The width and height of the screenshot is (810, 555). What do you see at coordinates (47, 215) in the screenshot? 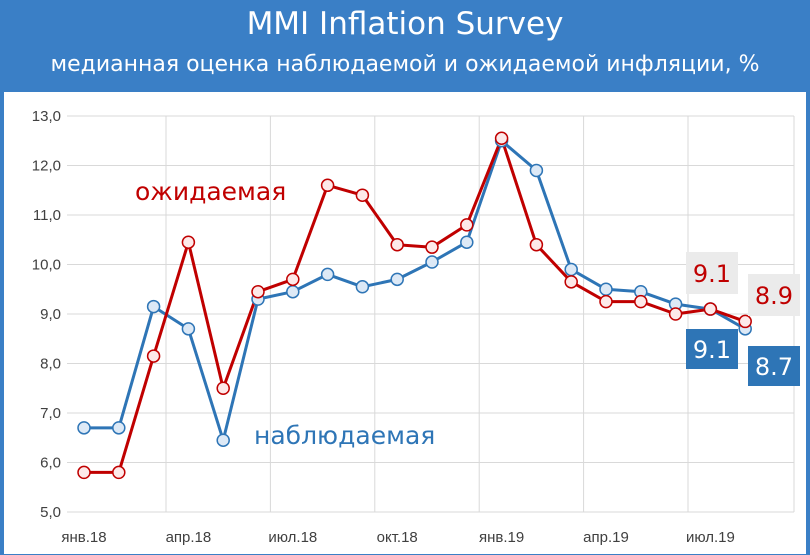
I see `y-tick-label: 11,0` at bounding box center [47, 215].